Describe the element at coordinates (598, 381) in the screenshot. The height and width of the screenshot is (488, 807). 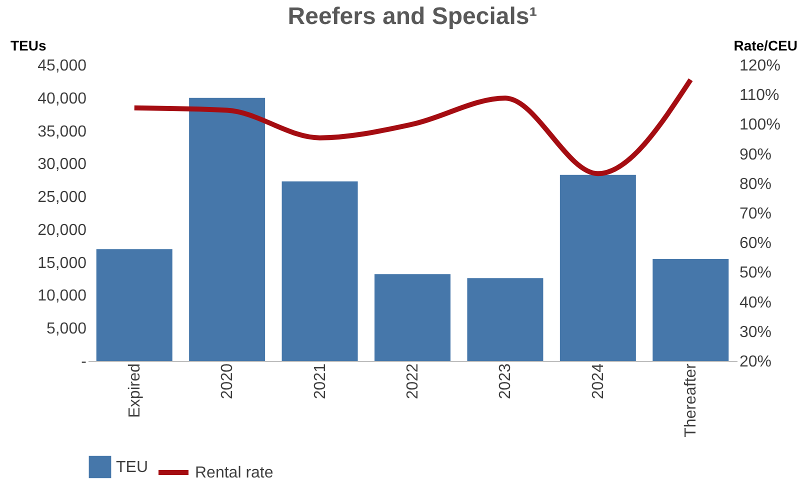
I see `x-tick-label: 2024` at that location.